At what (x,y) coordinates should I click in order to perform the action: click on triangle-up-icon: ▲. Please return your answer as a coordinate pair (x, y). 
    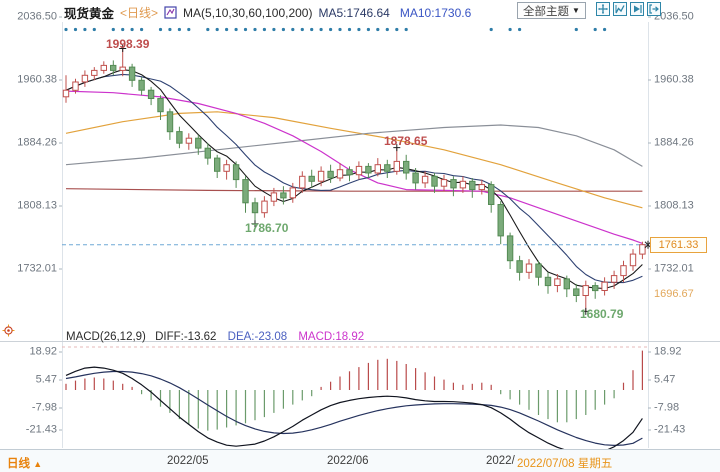
    Looking at the image, I should click on (38, 464).